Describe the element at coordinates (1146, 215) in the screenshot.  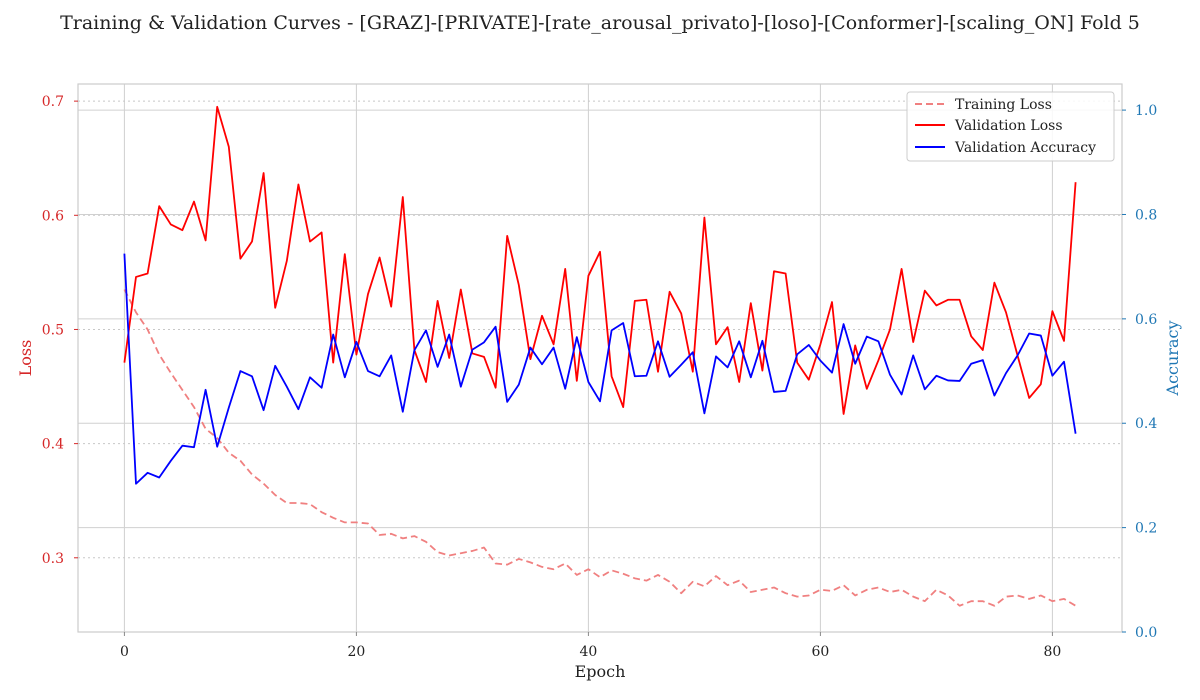
I see `y-right-tick-label: 0.8` at that location.